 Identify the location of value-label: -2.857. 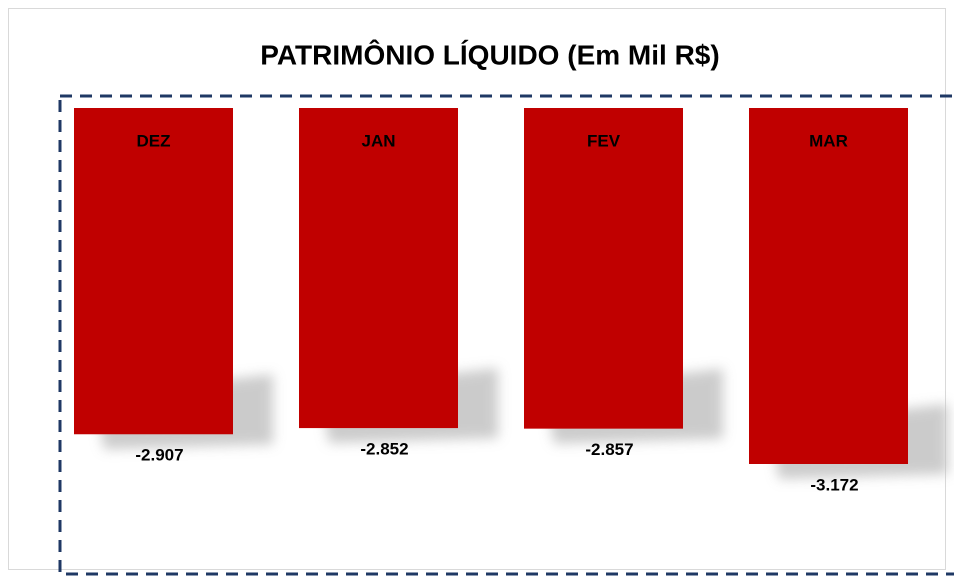
(609, 449).